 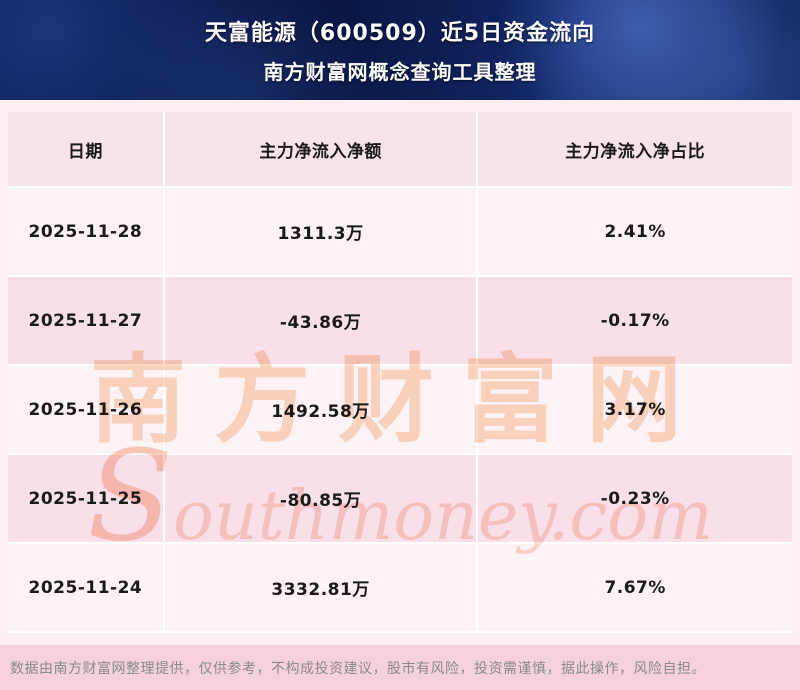 I want to click on cell-ratio: 3.17%, so click(x=635, y=409).